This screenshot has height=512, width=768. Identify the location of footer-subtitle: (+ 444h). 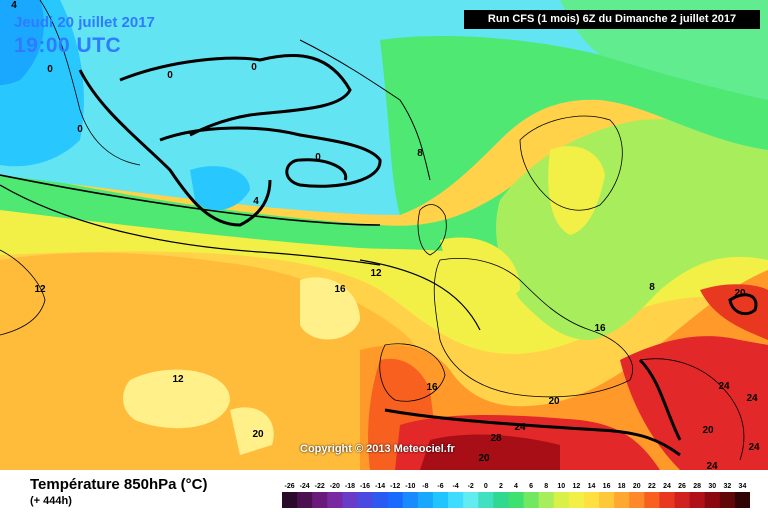
(51, 501).